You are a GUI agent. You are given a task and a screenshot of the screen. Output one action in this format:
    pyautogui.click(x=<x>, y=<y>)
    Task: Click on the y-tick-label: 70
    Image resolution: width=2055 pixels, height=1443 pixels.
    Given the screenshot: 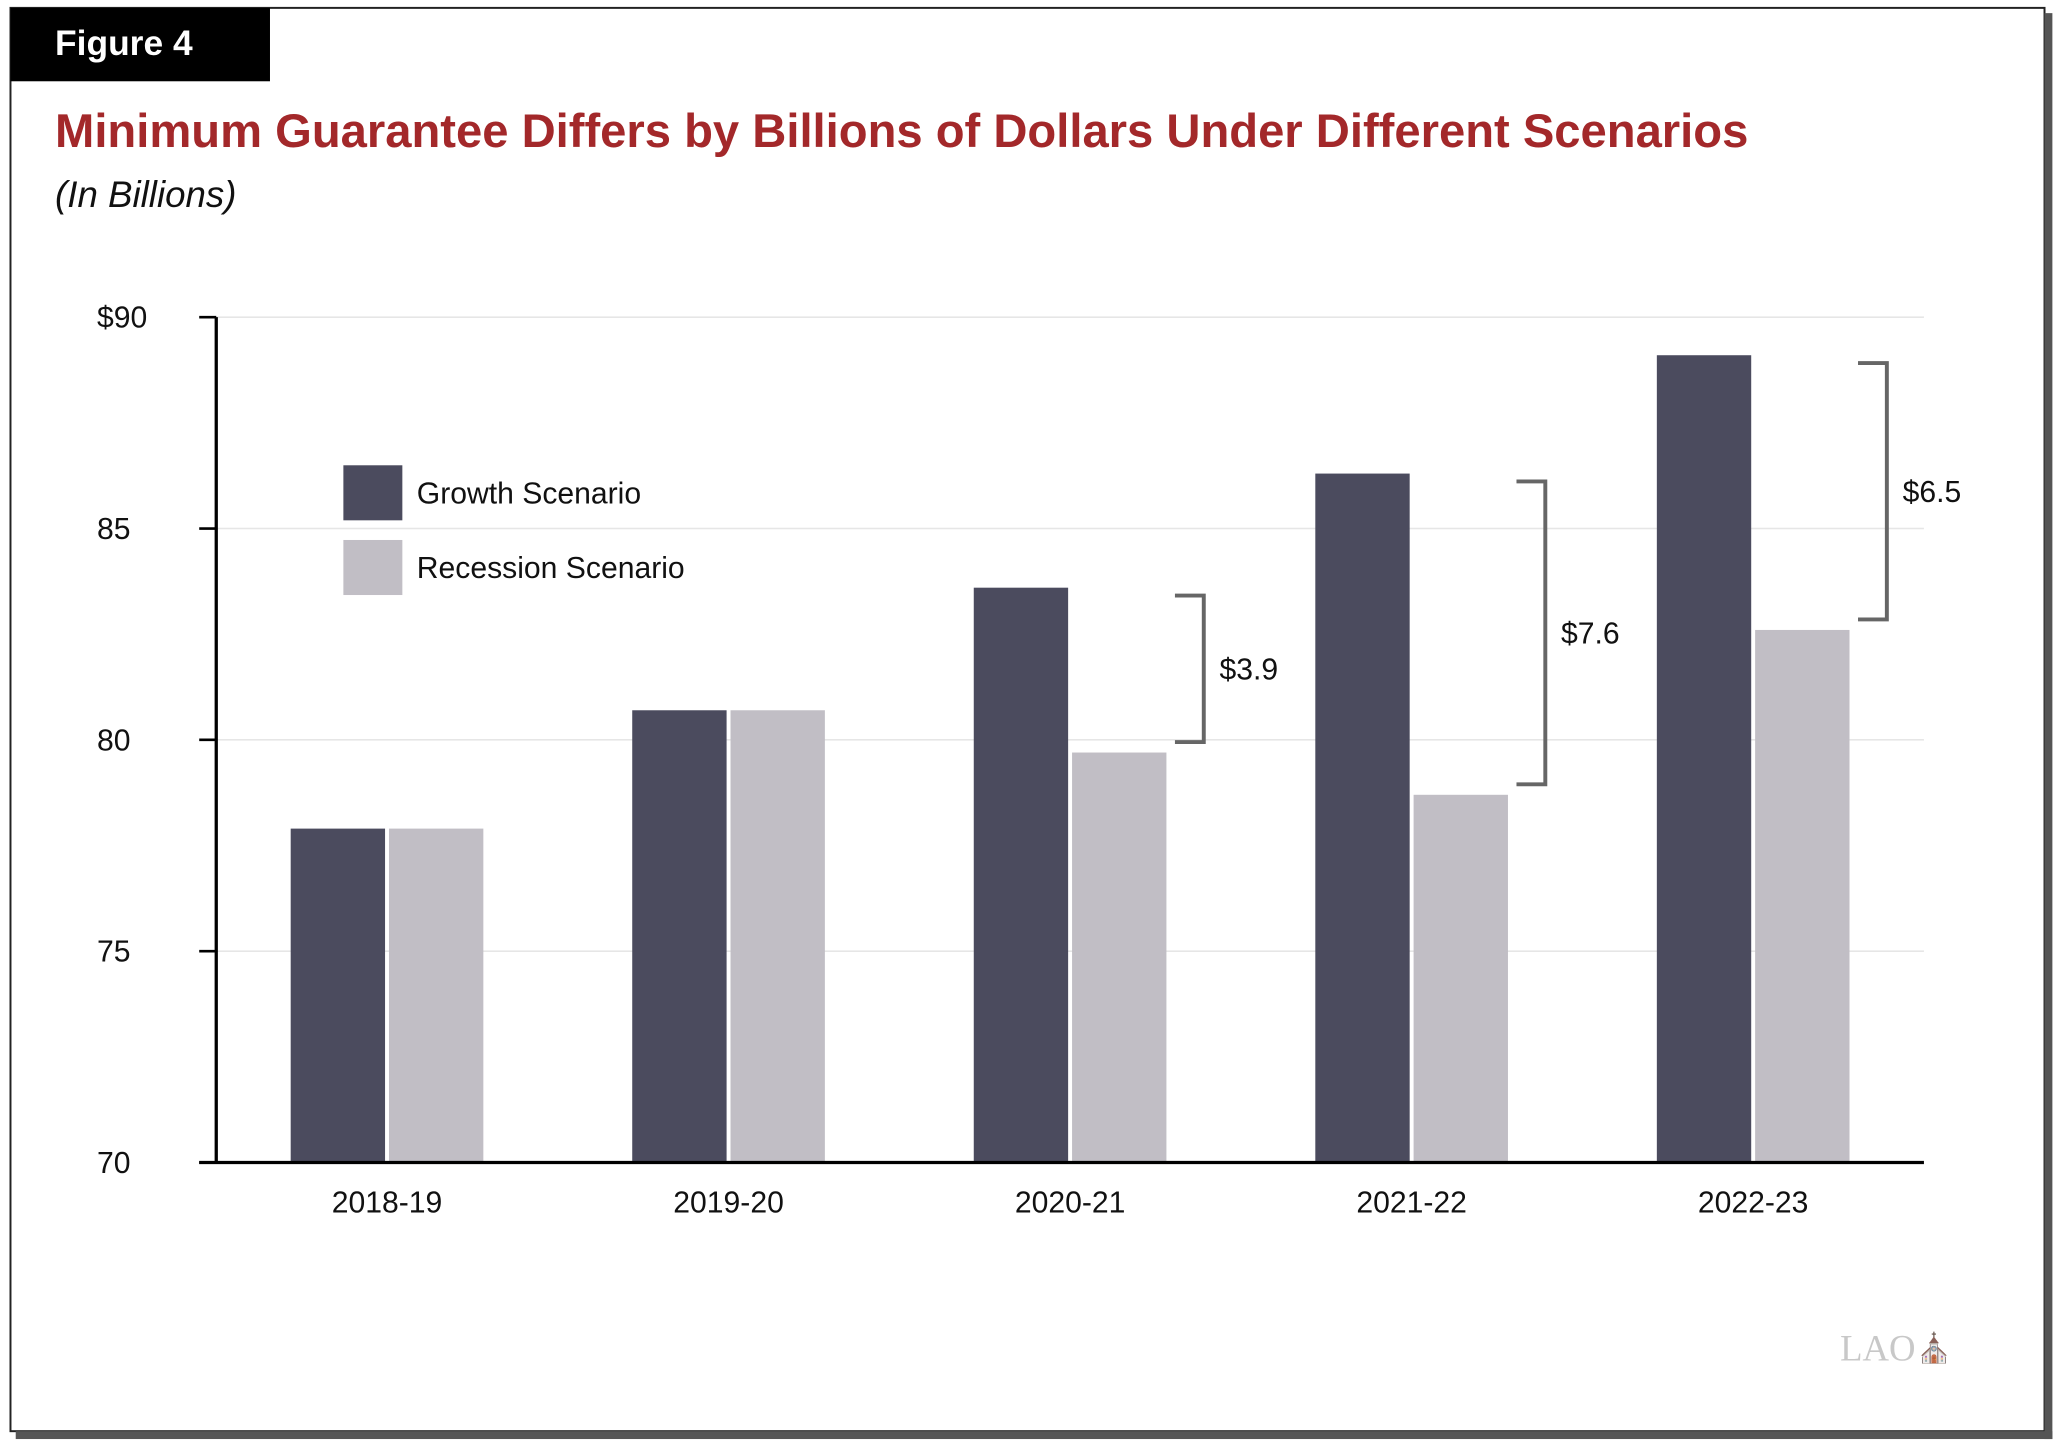 What is the action you would take?
    pyautogui.click(x=114, y=1163)
    